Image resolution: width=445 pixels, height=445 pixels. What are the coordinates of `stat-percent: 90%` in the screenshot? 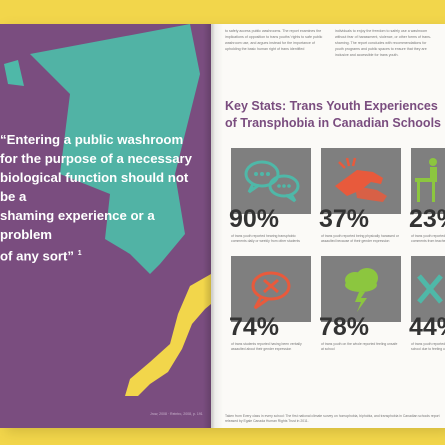 It's located at (254, 219).